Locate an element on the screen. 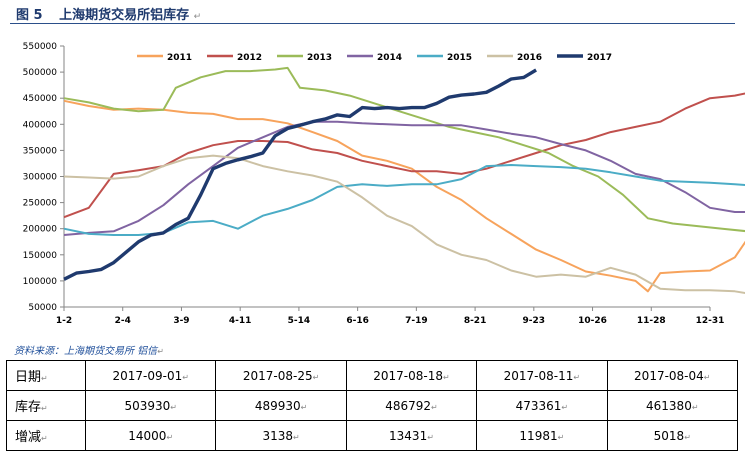 The image size is (745, 452). table-cell: 486792↵ is located at coordinates (411, 405).